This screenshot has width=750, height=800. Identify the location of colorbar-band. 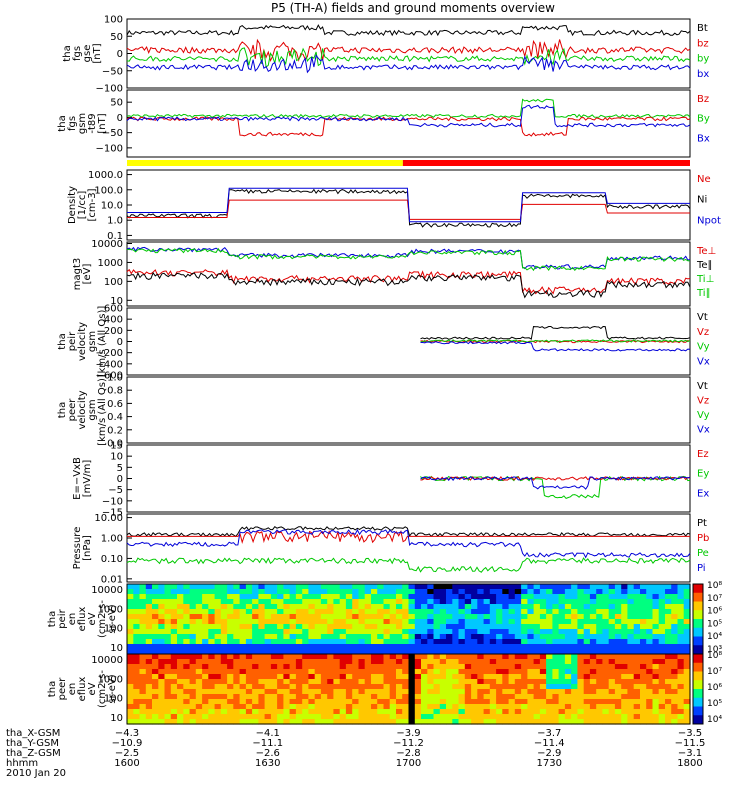
(698, 694).